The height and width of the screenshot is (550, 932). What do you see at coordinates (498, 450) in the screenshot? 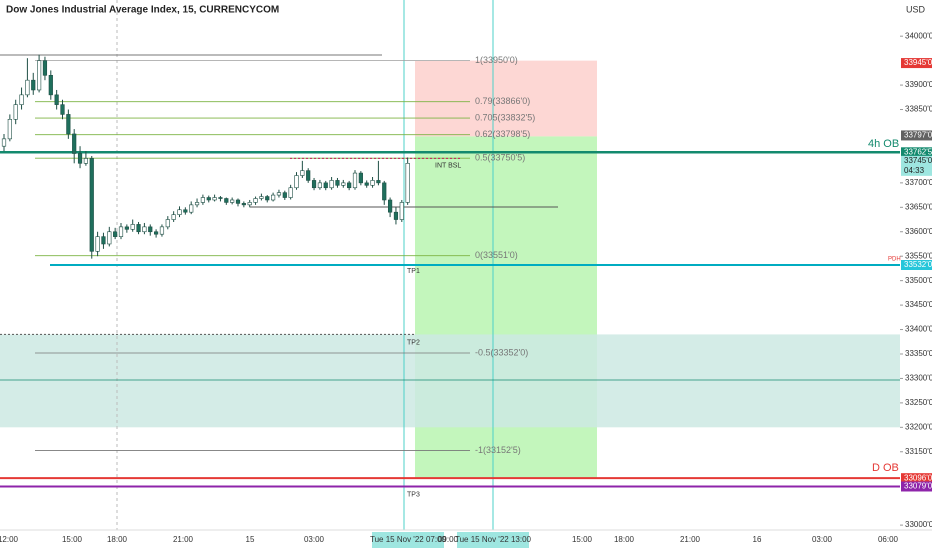
I see `fib-label: -1(33152'5)` at bounding box center [498, 450].